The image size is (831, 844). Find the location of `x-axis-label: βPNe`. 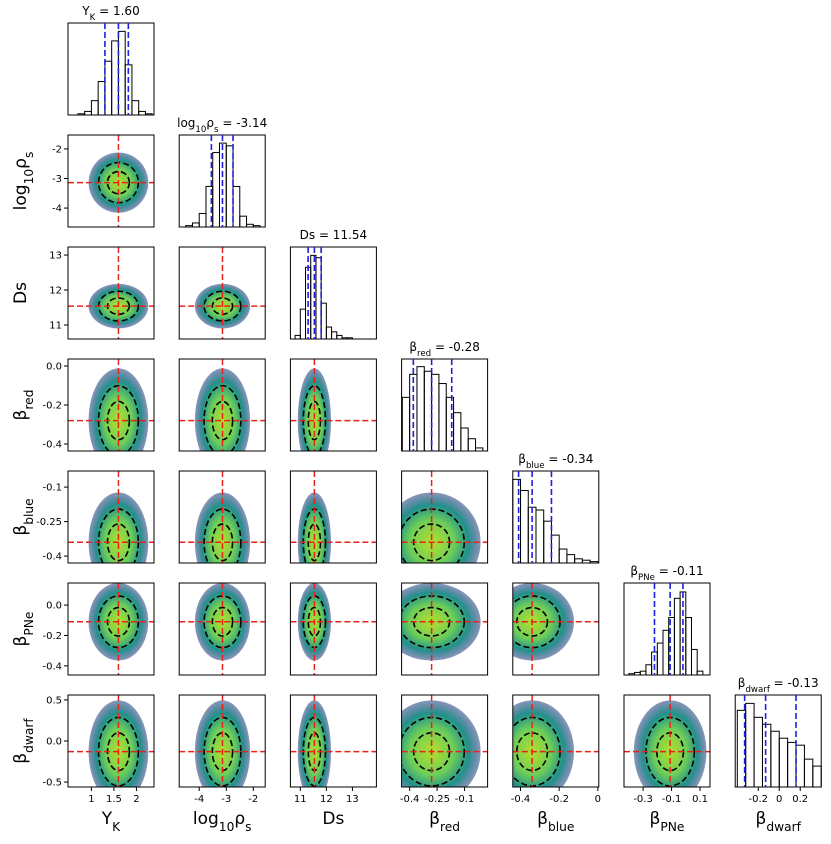

x-axis-label: βPNe is located at coordinates (667, 821).